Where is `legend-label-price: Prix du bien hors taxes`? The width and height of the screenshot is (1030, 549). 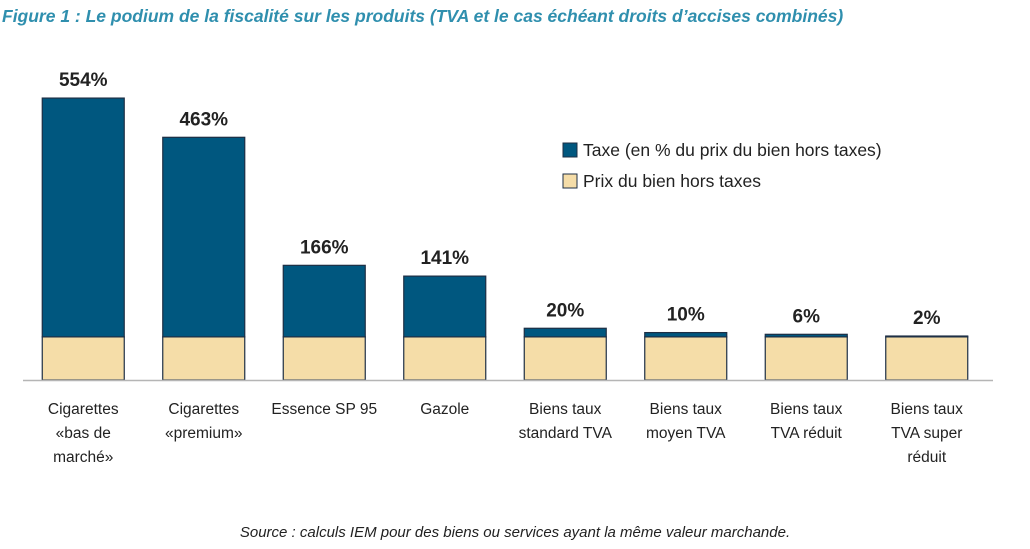 legend-label-price: Prix du bien hors taxes is located at coordinates (672, 181).